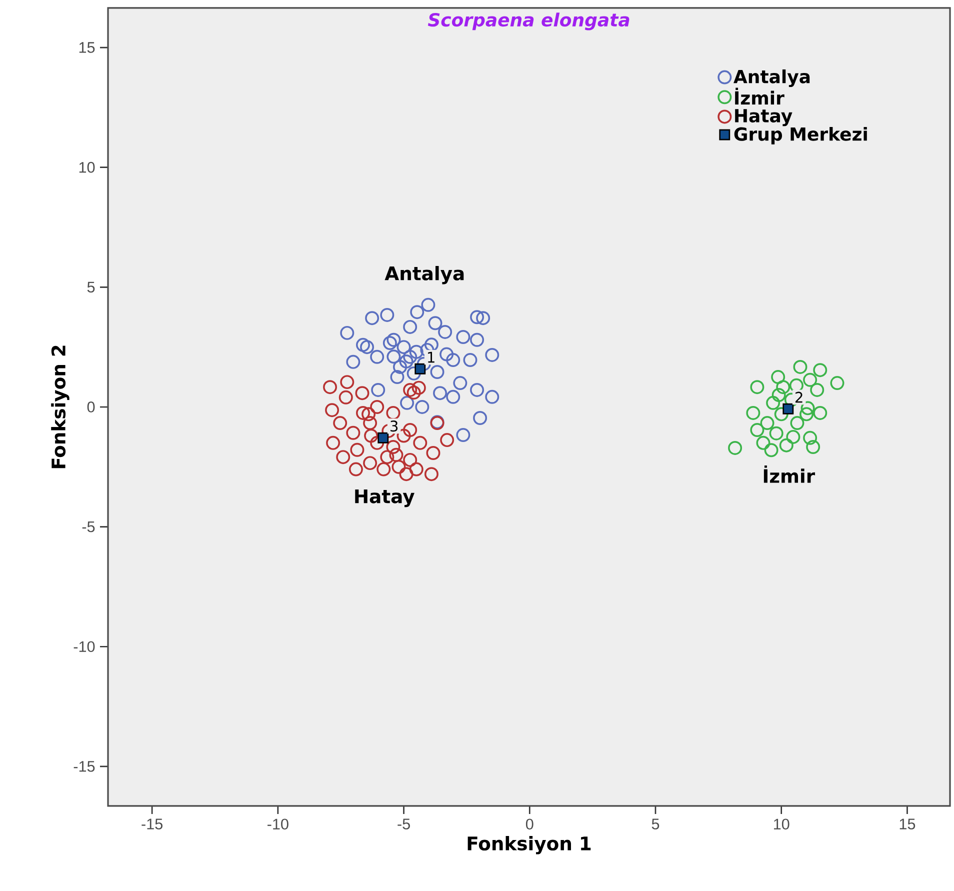 This screenshot has height=891, width=954. Describe the element at coordinates (763, 117) in the screenshot. I see `legend-label: Hatay` at that location.